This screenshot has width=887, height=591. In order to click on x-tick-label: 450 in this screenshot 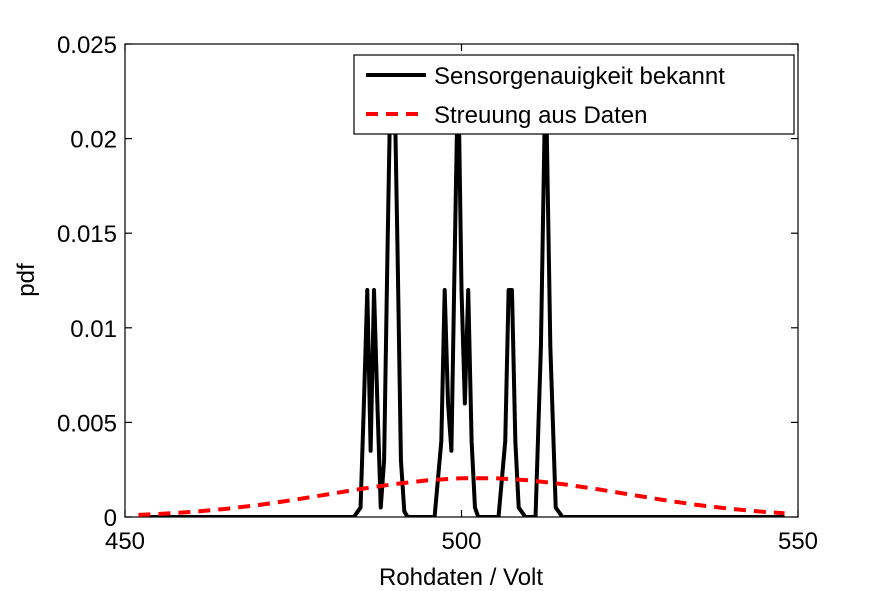, I will do `click(125, 541)`.